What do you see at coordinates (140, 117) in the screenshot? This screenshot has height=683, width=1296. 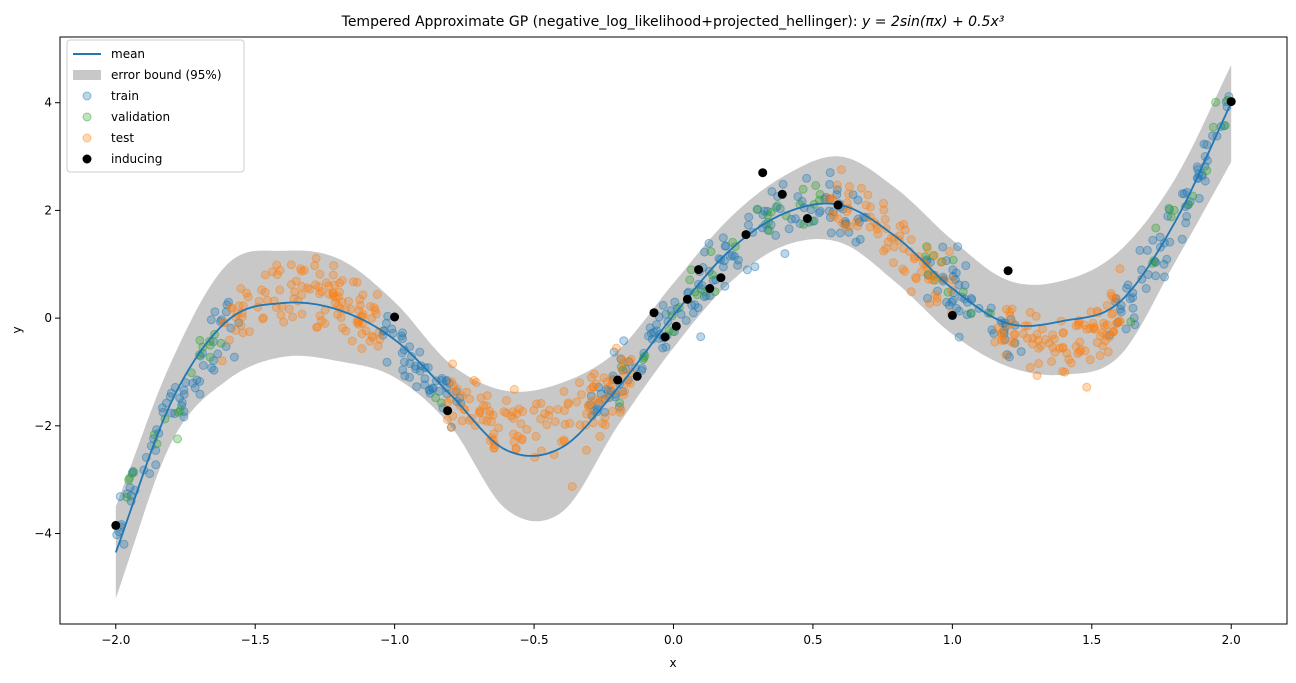 I see `legend-label-validation: validation` at bounding box center [140, 117].